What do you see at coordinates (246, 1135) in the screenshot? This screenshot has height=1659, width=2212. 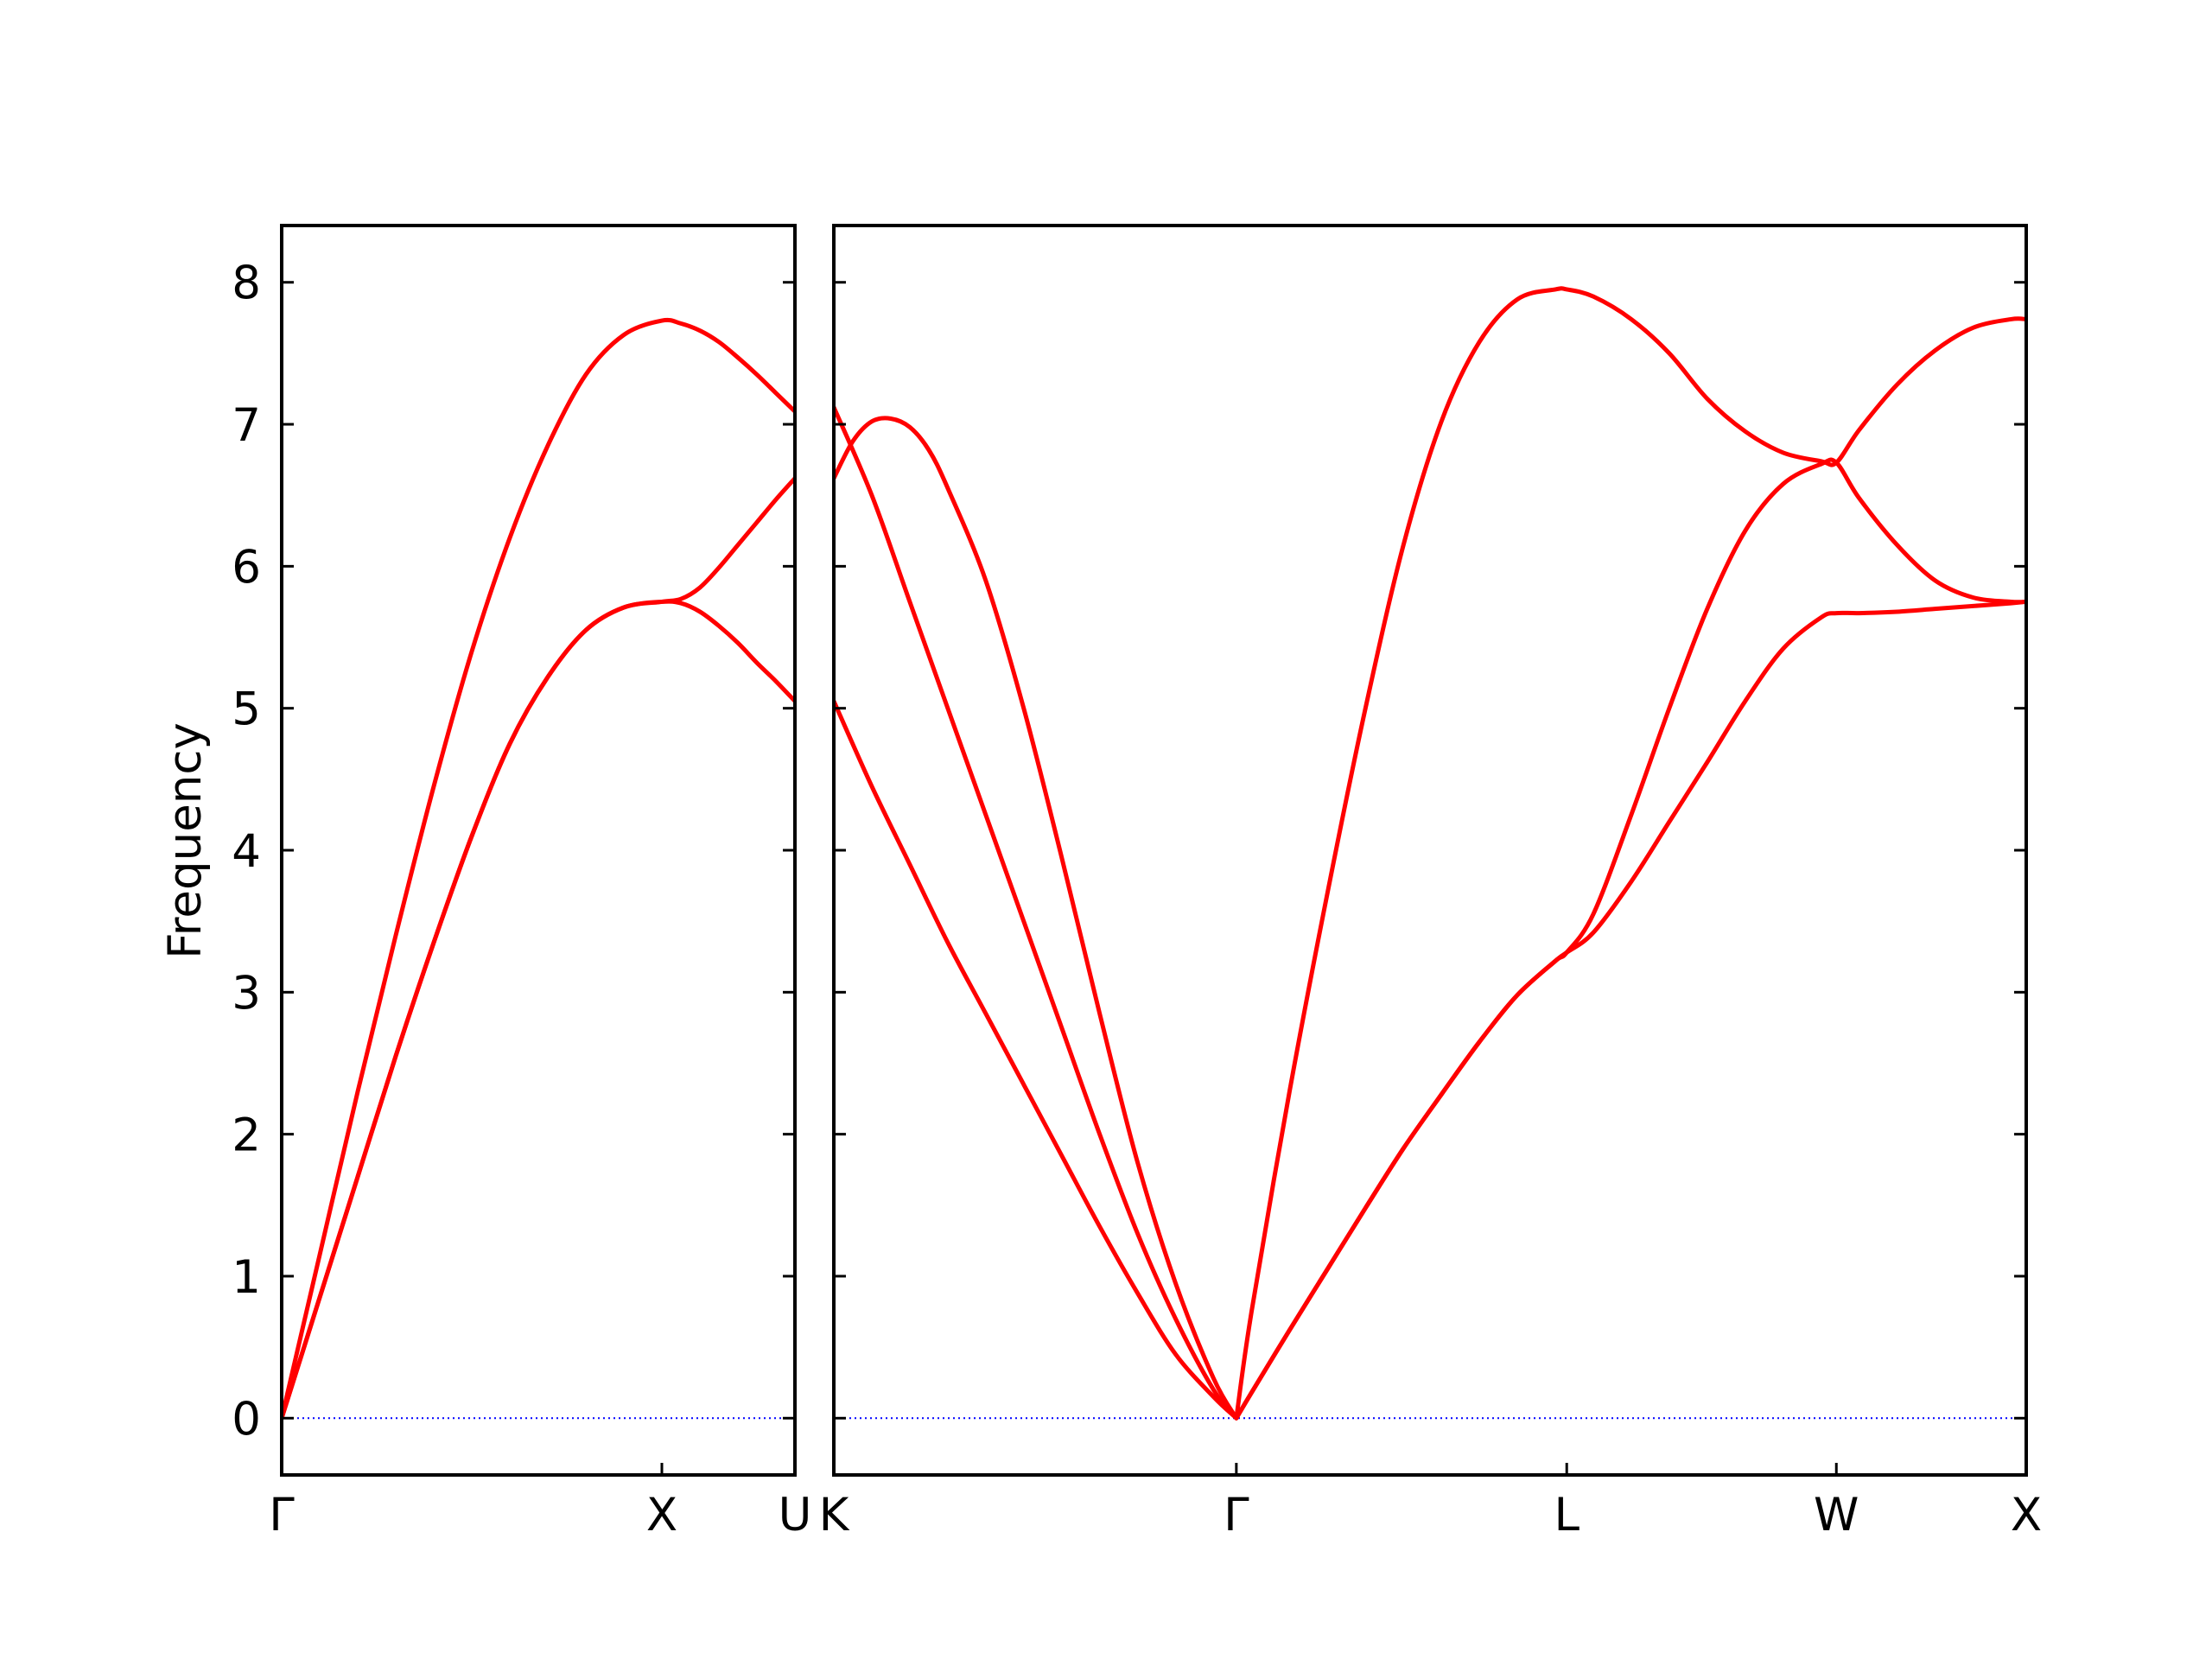 I see `y-tick-label: 2` at bounding box center [246, 1135].